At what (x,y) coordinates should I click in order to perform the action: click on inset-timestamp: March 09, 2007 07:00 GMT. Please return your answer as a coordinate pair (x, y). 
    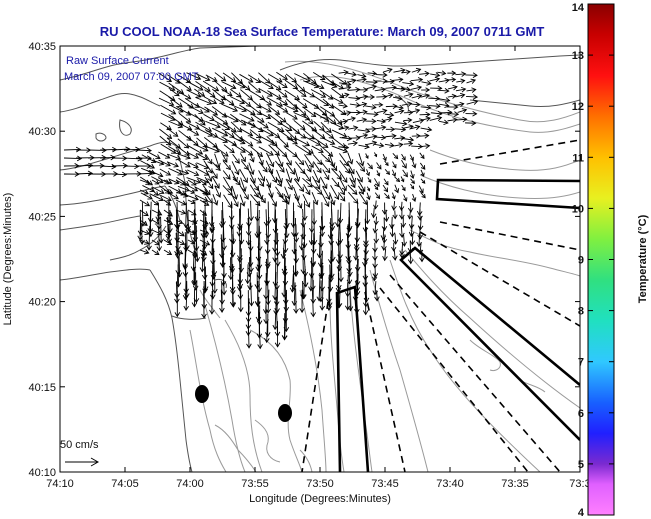
    Looking at the image, I should click on (131, 77).